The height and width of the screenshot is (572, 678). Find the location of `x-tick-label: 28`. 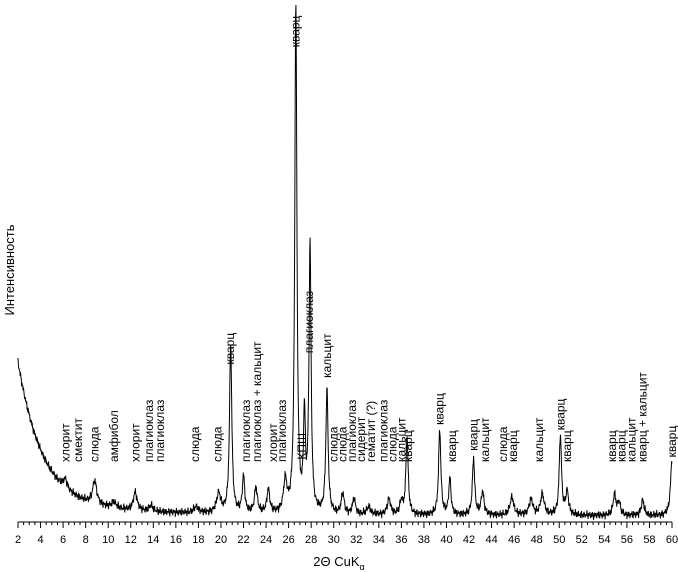

x-tick-label: 28 is located at coordinates (311, 540).